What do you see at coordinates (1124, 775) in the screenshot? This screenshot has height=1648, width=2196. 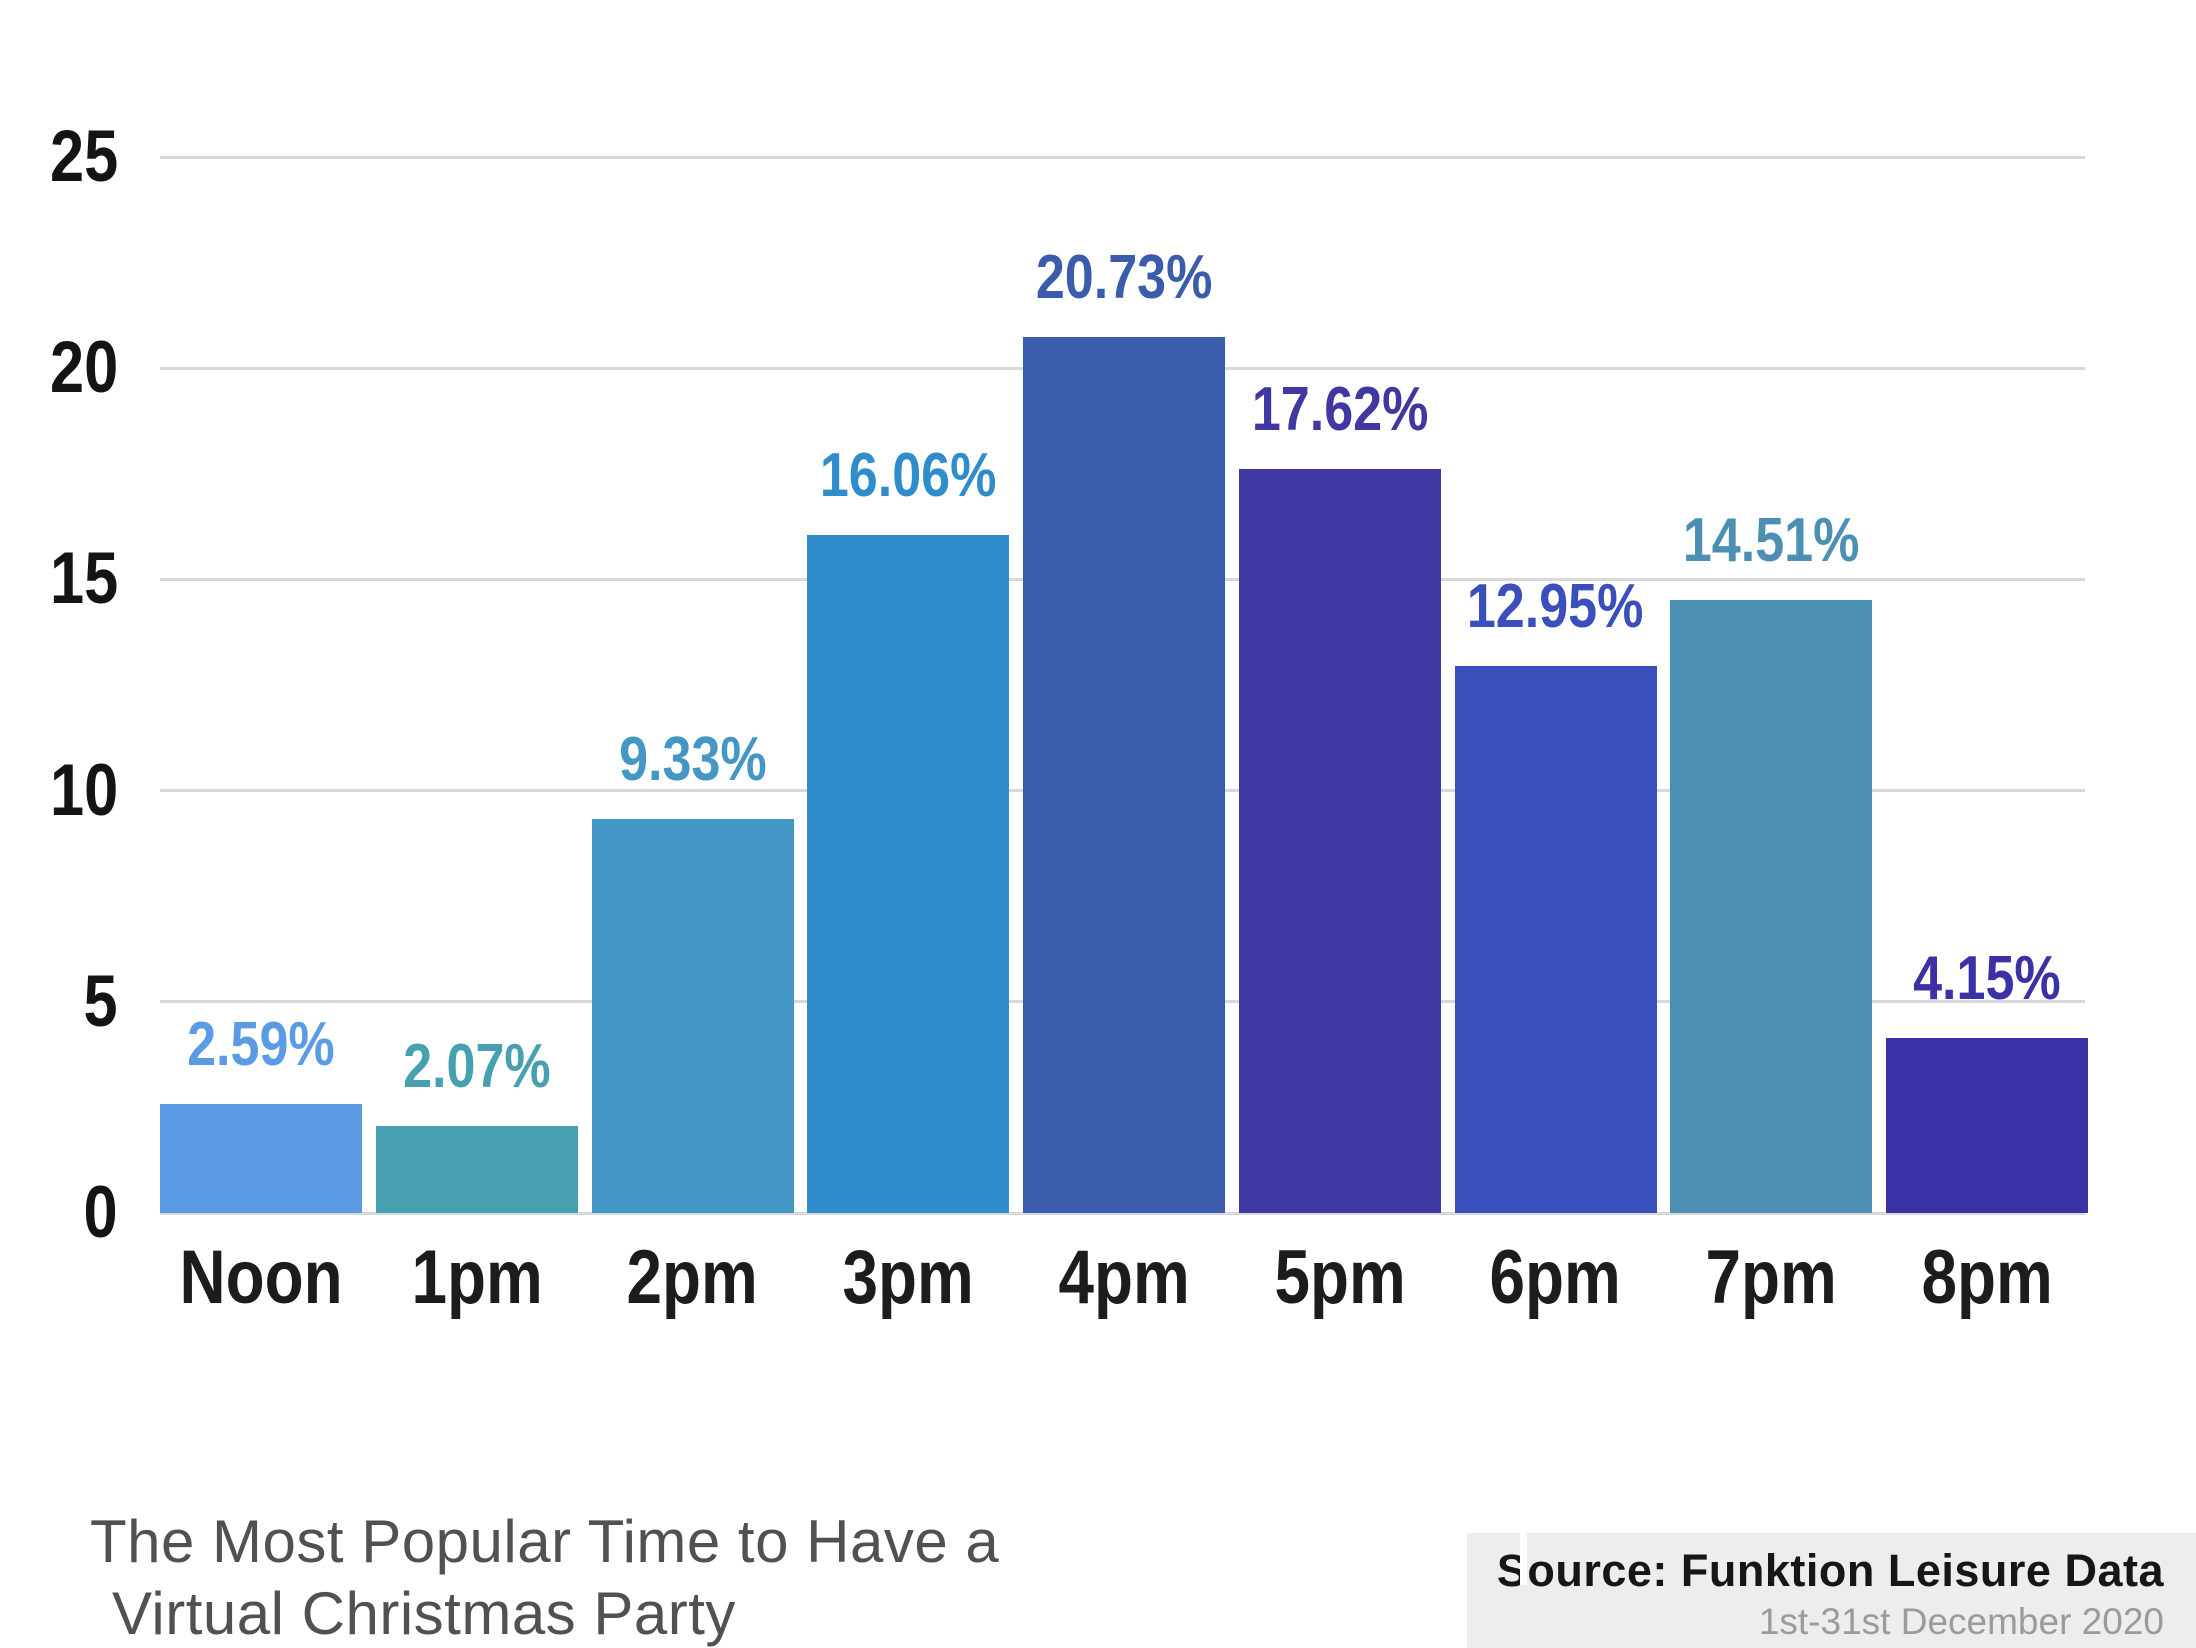 I see `bar-4pm` at bounding box center [1124, 775].